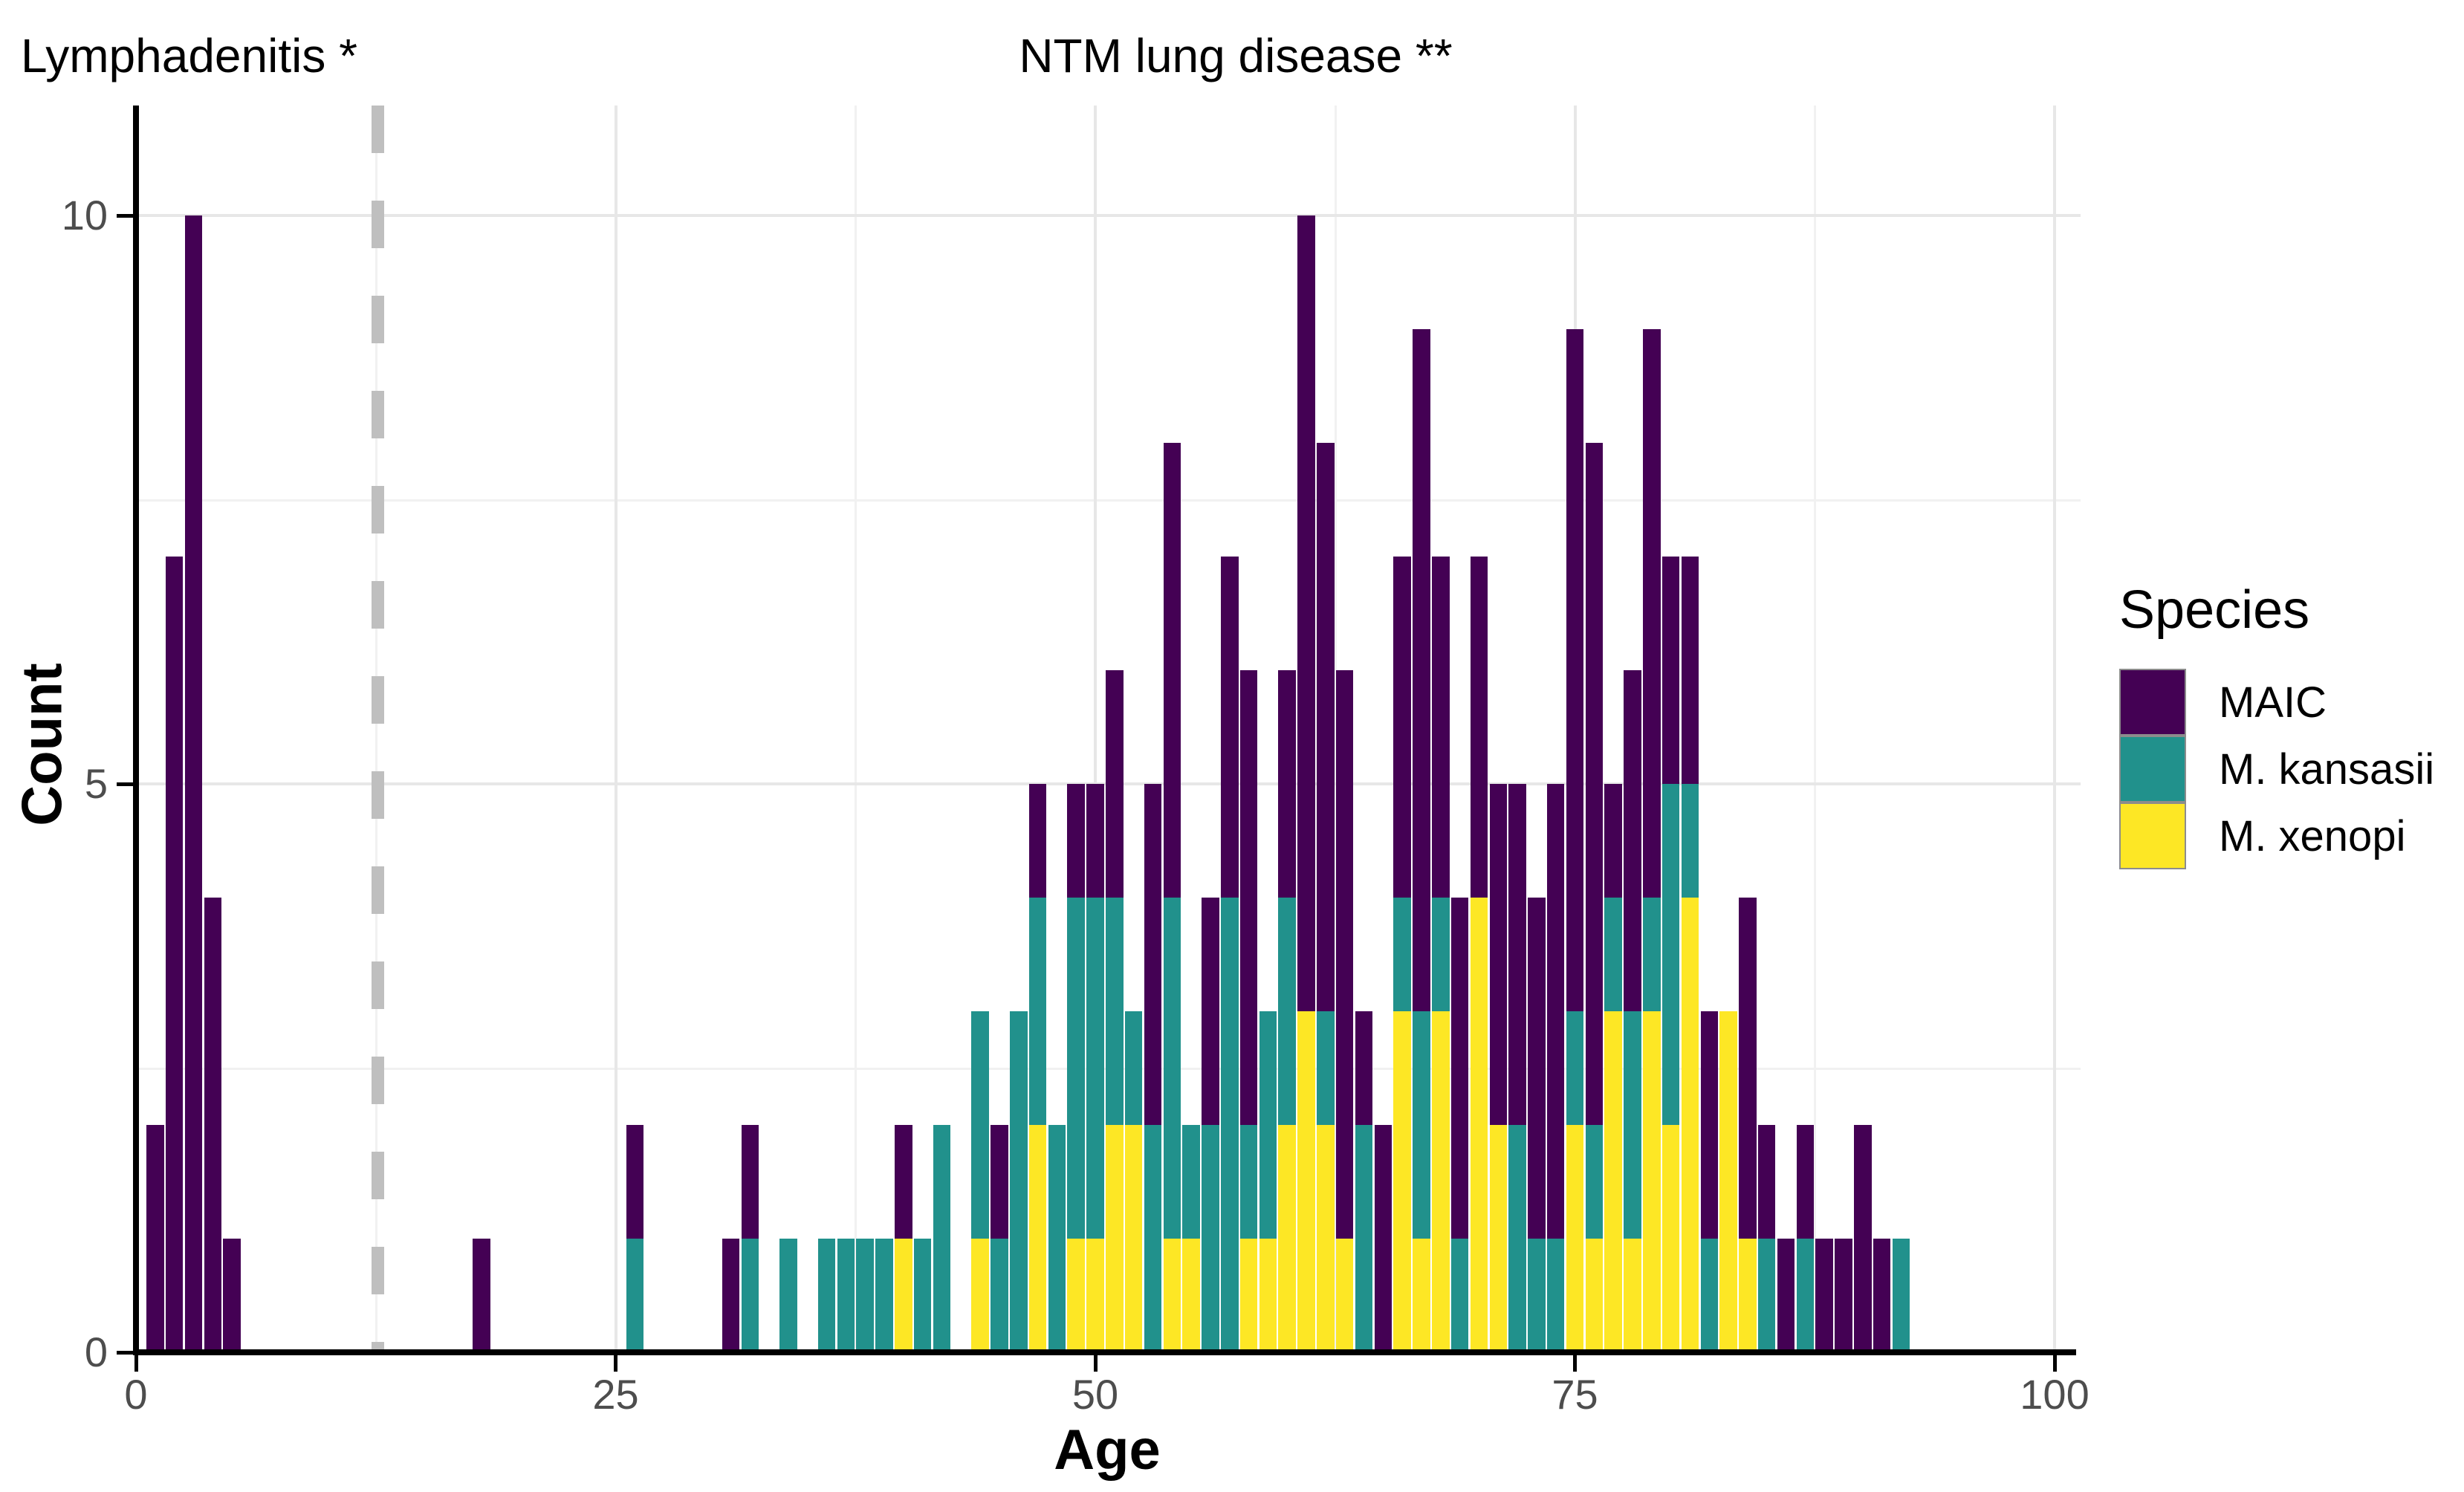 Image resolution: width=2464 pixels, height=1492 pixels. Describe the element at coordinates (2276, 702) in the screenshot. I see `legend-entry: MAIC` at that location.